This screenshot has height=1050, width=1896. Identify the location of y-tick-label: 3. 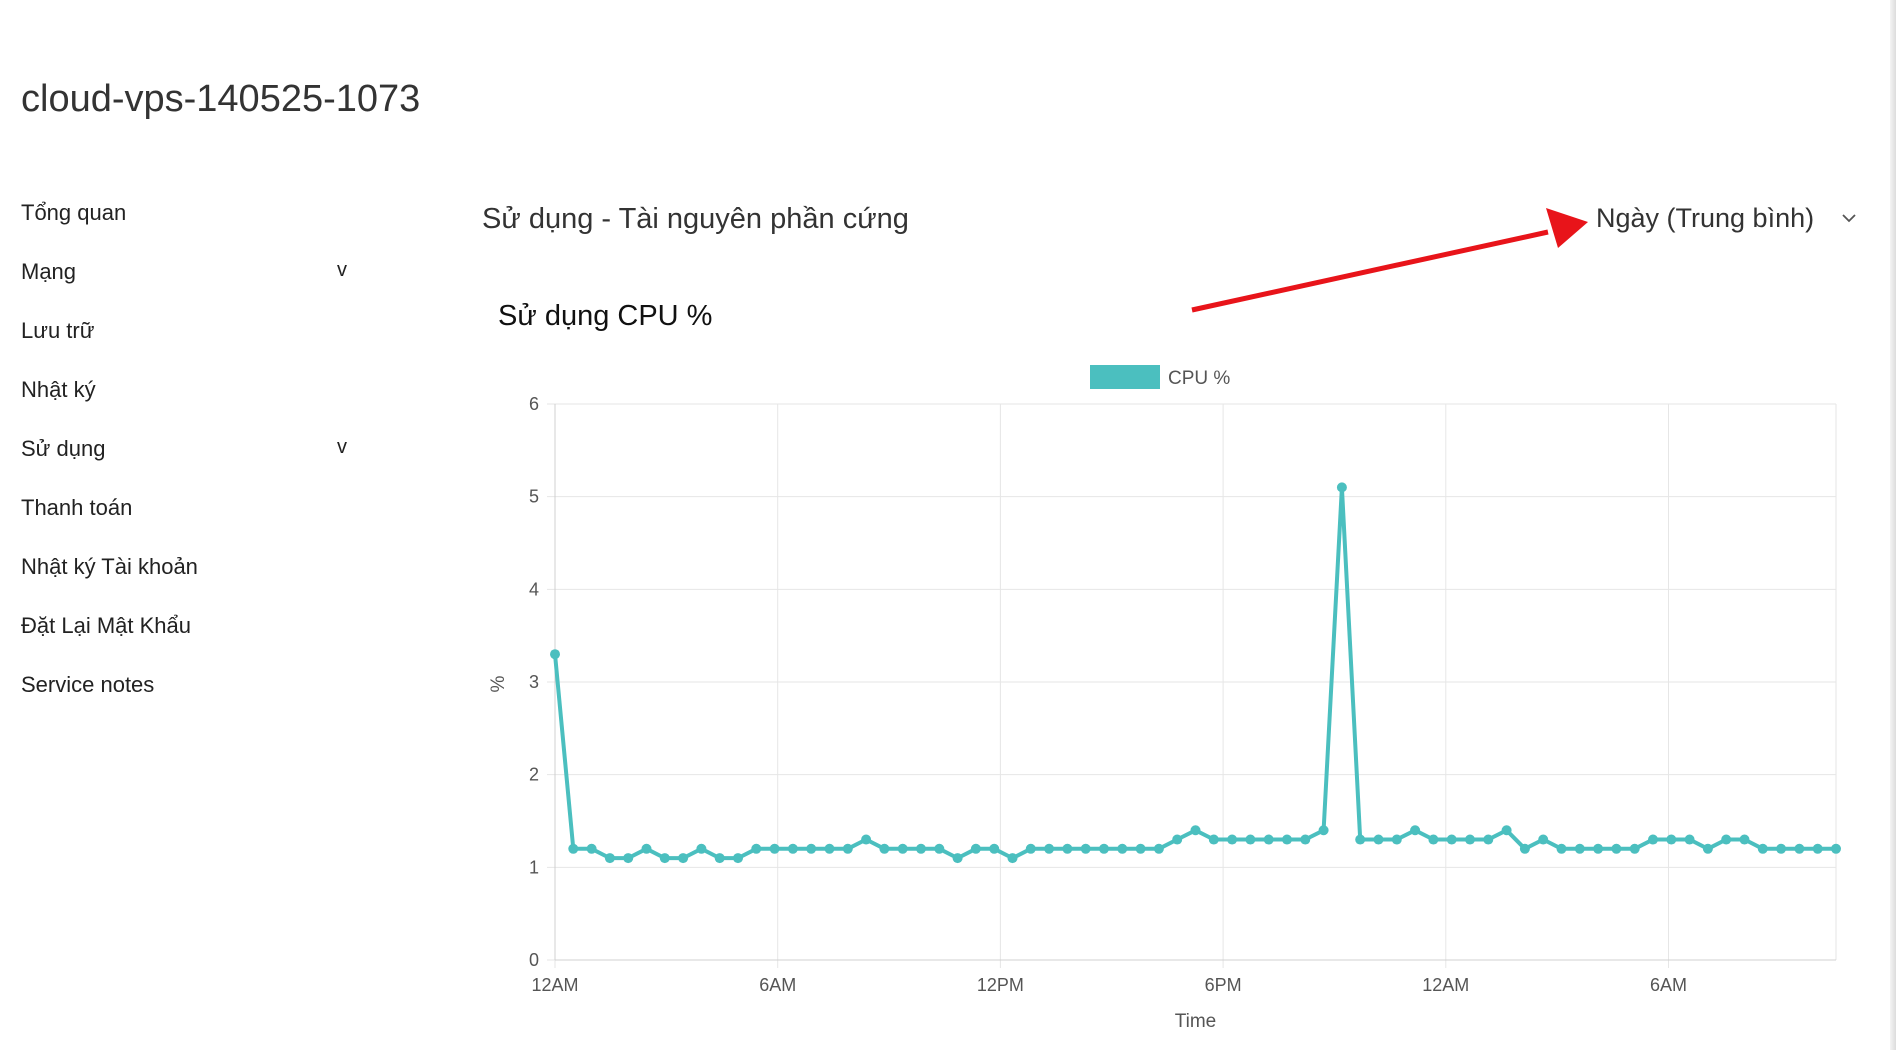
(534, 682).